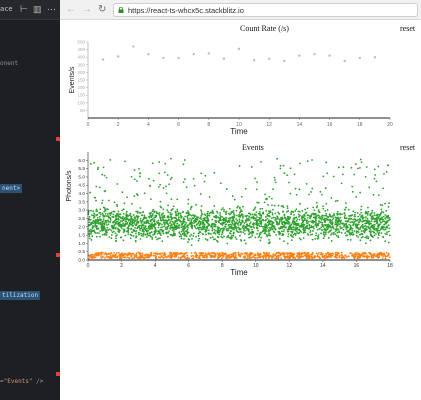 The image size is (421, 400). I want to click on events-reset-button: reset, so click(408, 147).